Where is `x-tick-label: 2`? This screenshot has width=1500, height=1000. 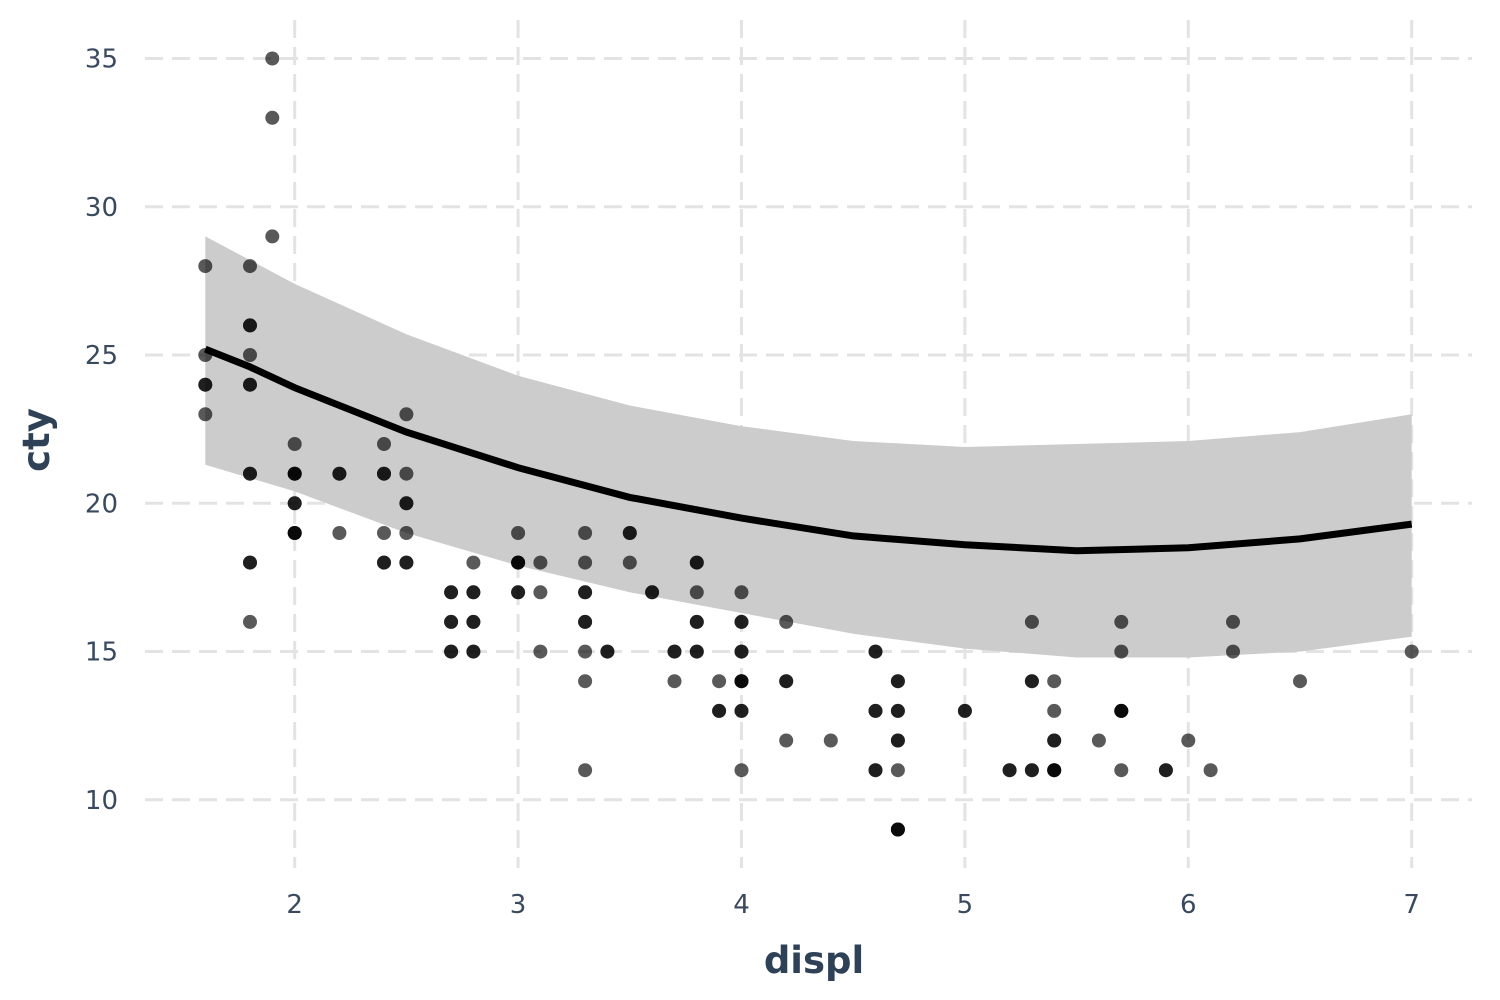 x-tick-label: 2 is located at coordinates (294, 905).